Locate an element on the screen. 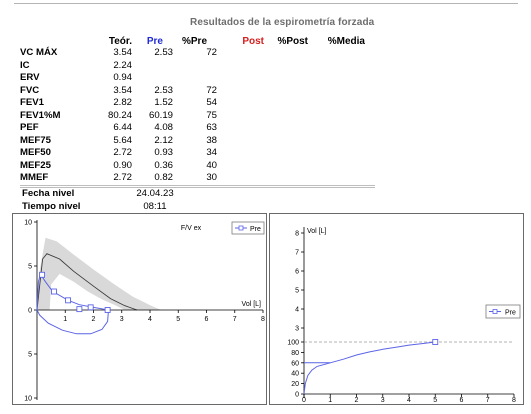 The height and width of the screenshot is (414, 531). cell-pre: 4.08 is located at coordinates (163, 127).